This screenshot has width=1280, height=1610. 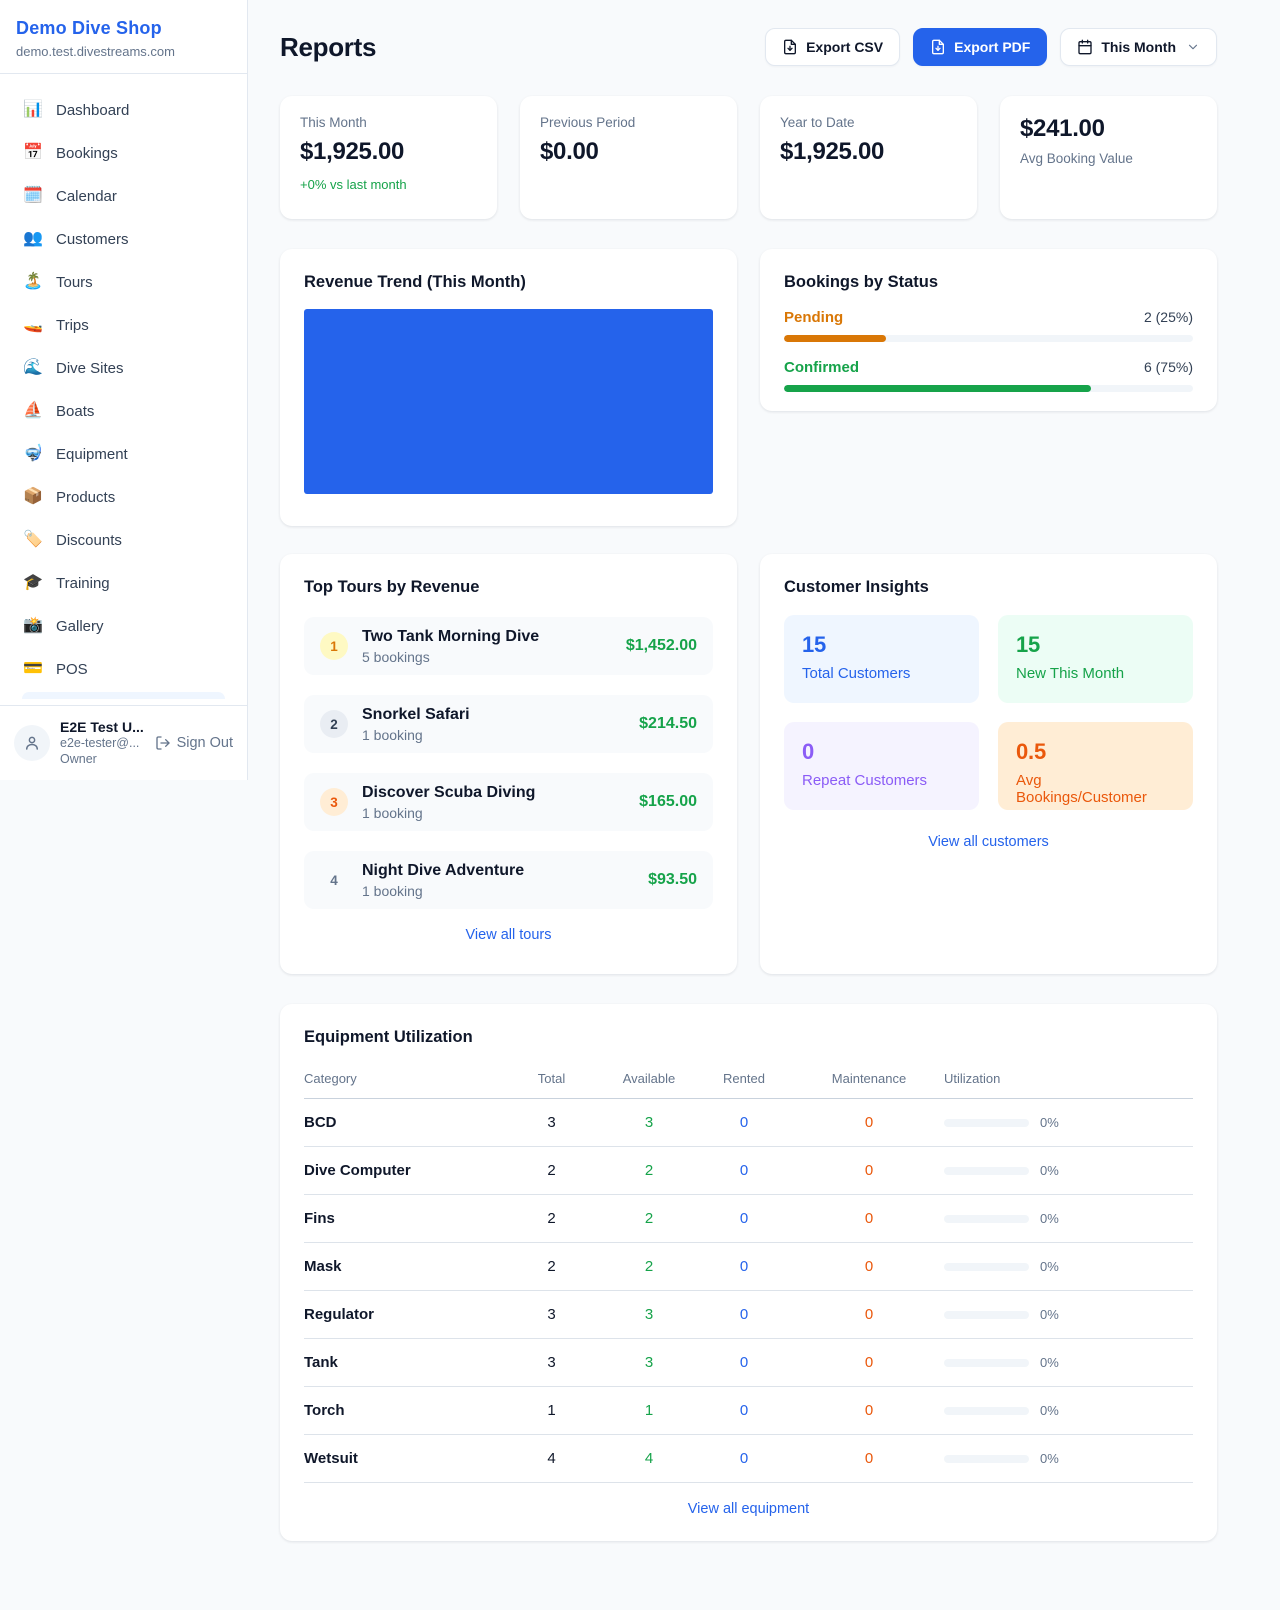 What do you see at coordinates (392, 734) in the screenshot?
I see `tour-bookings: 1 booking` at bounding box center [392, 734].